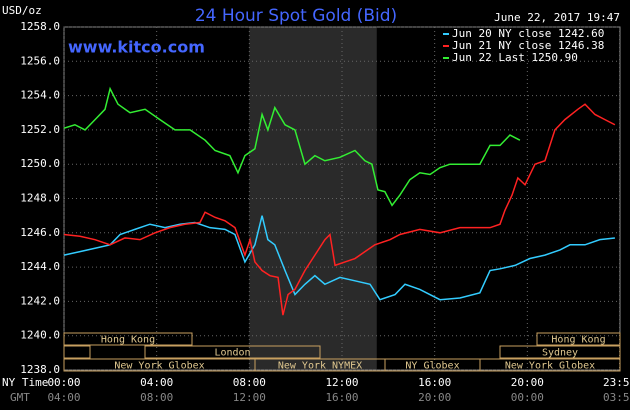  I want to click on y-tick-label: 1244.0, so click(40, 266).